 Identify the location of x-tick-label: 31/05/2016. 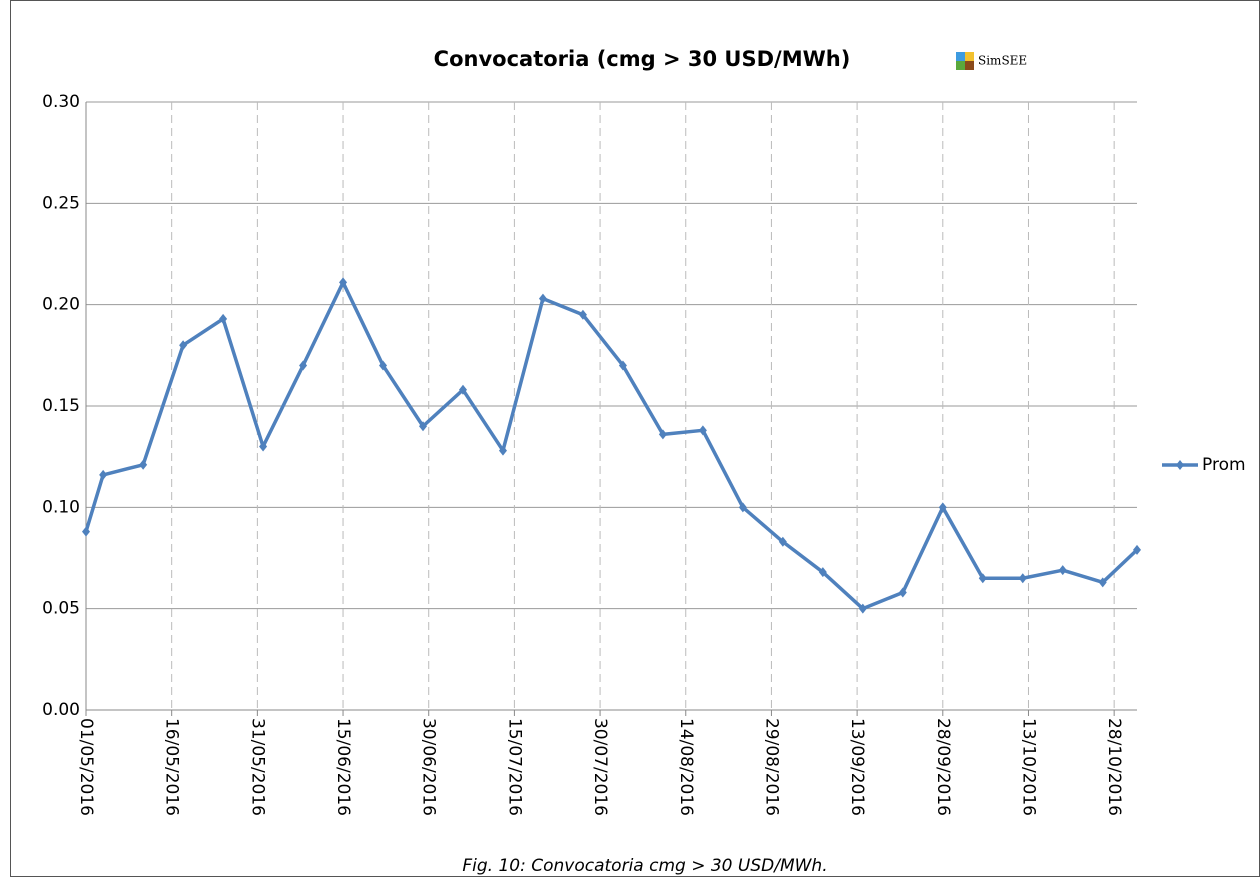
(257, 767).